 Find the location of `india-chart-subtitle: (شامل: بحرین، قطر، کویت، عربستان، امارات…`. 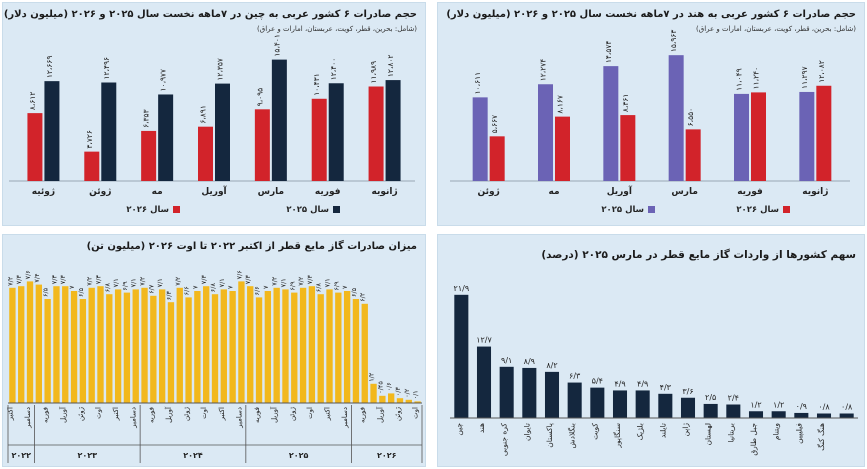

india-chart-subtitle: (شامل: بحرین، قطر، کویت، عربستان، امارات… is located at coordinates (776, 29).